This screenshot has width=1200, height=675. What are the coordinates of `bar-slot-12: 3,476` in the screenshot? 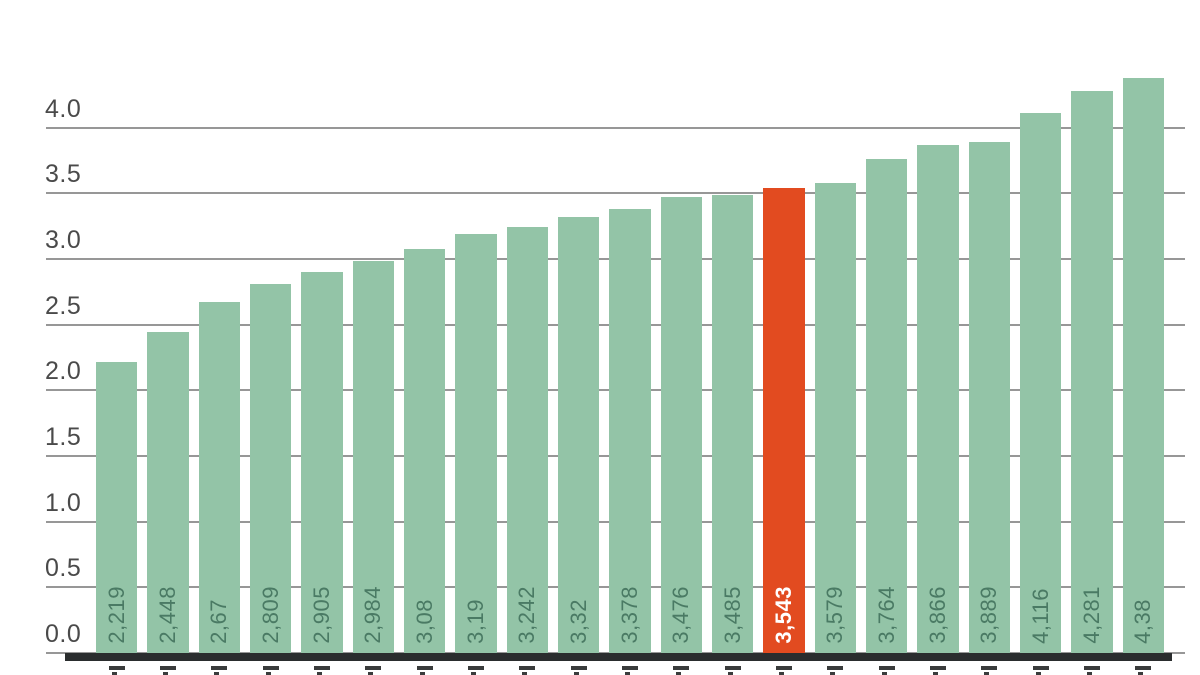 It's located at (681, 337).